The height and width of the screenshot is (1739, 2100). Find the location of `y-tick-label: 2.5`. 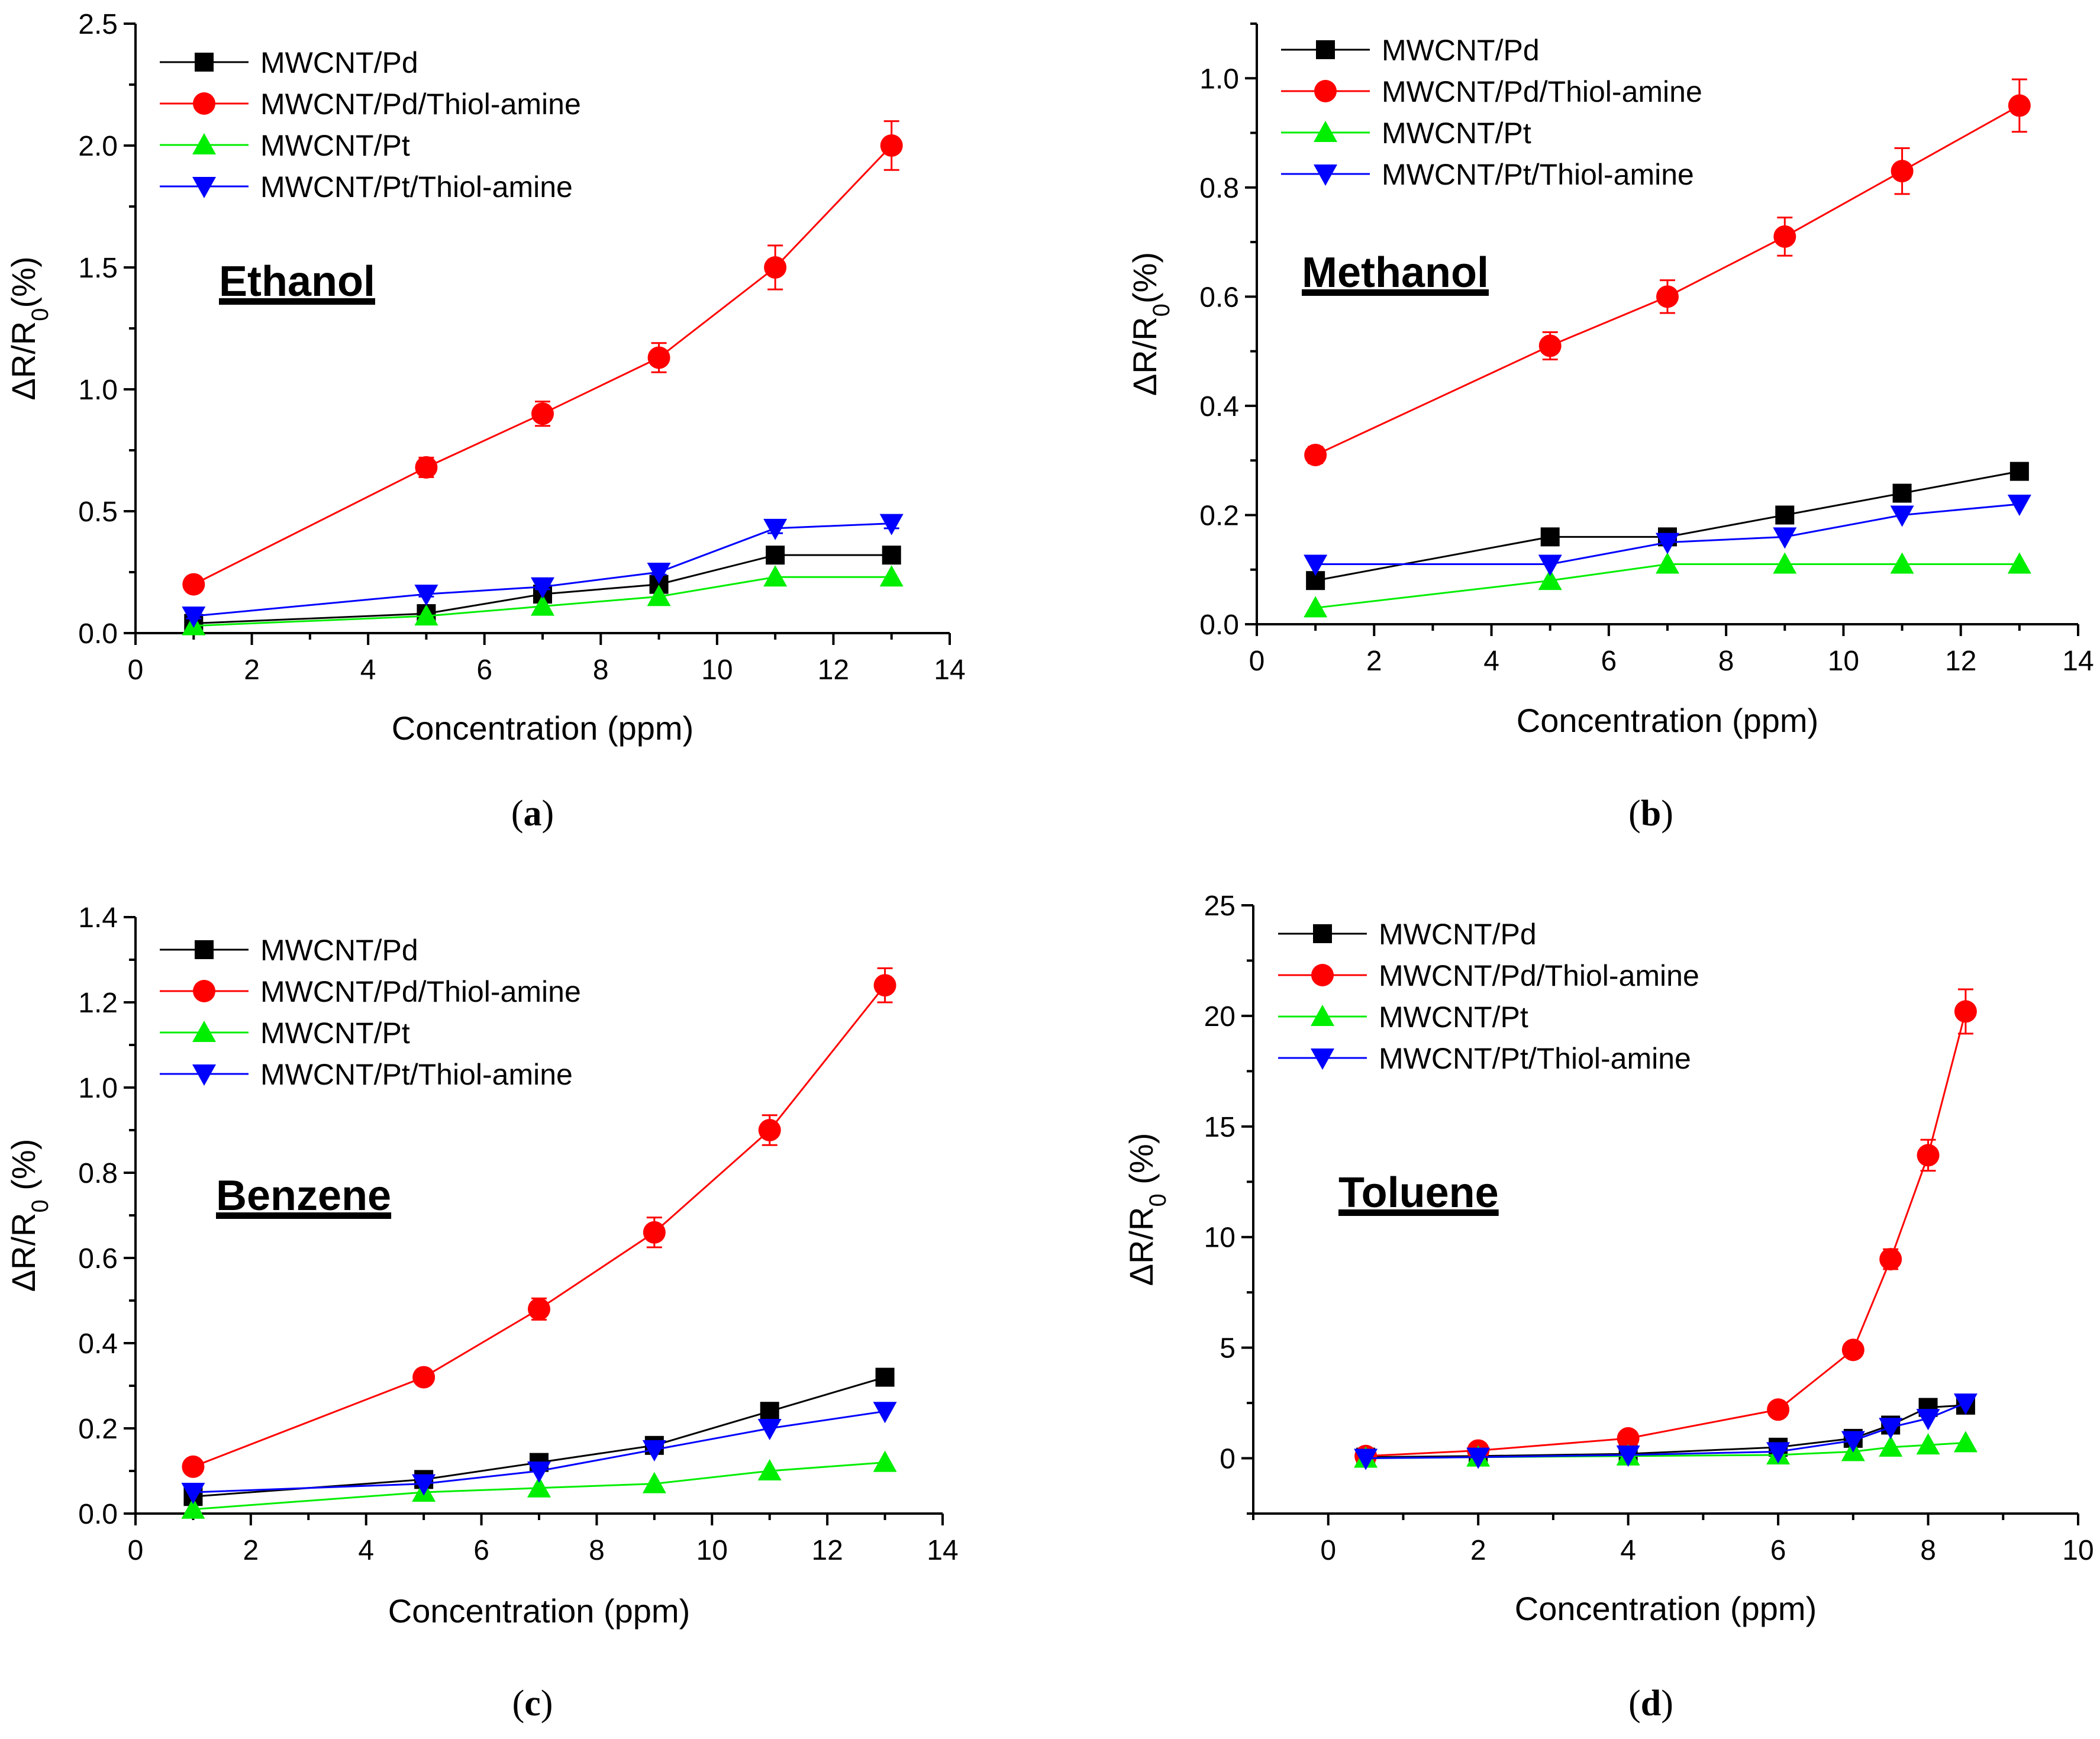

y-tick-label: 2.5 is located at coordinates (98, 24).